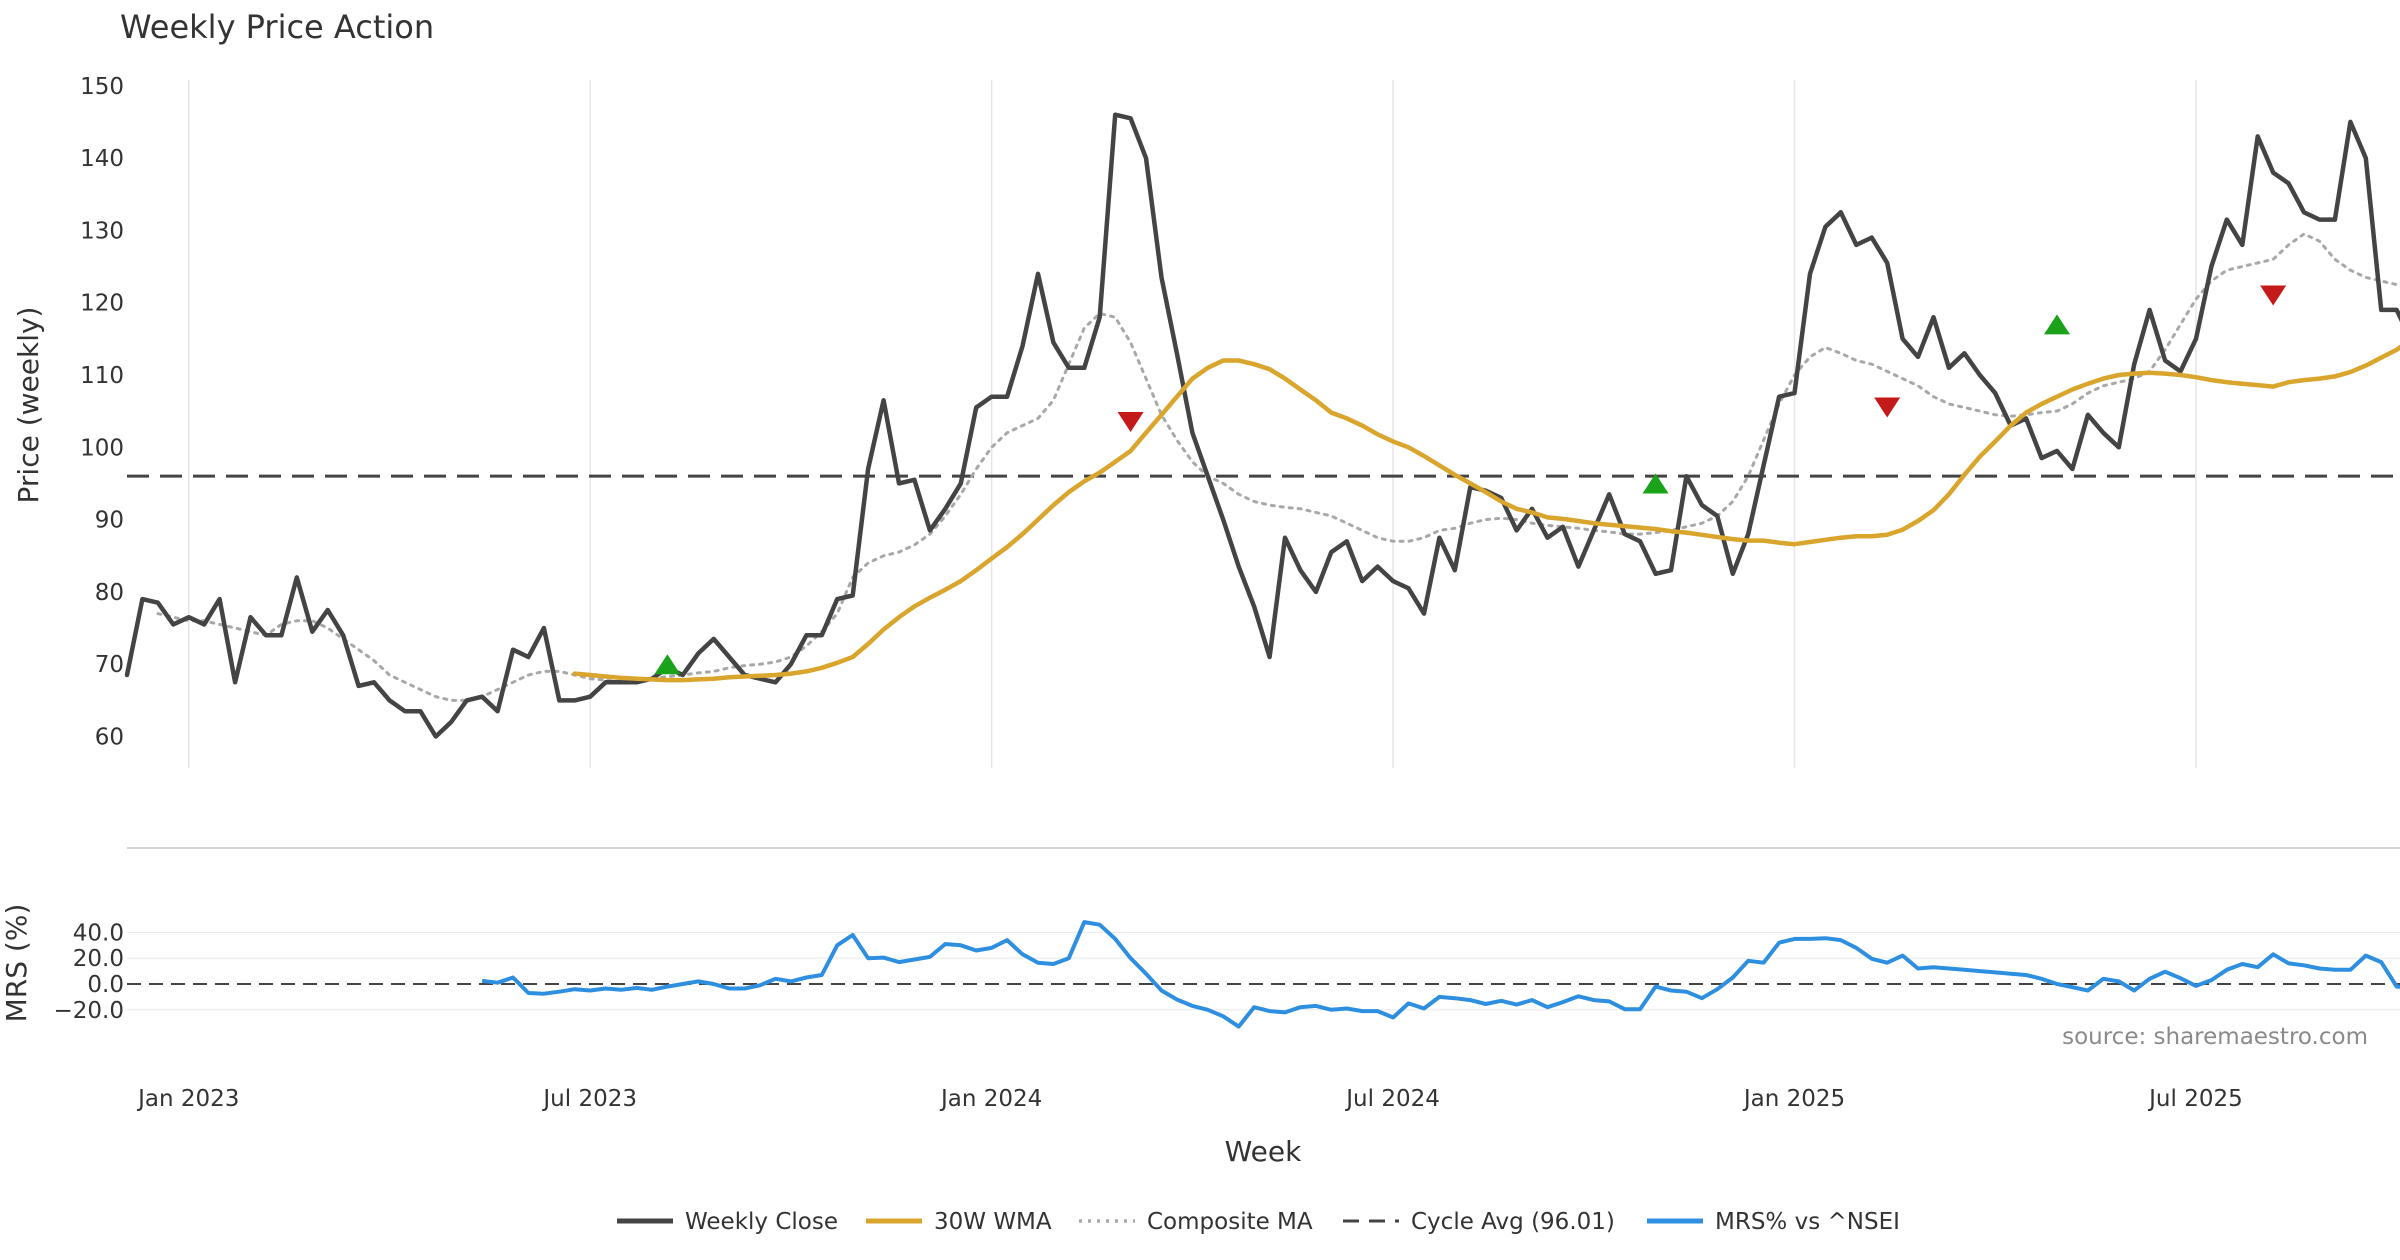  I want to click on mrs-y-tick-label: 20.0, so click(98, 959).